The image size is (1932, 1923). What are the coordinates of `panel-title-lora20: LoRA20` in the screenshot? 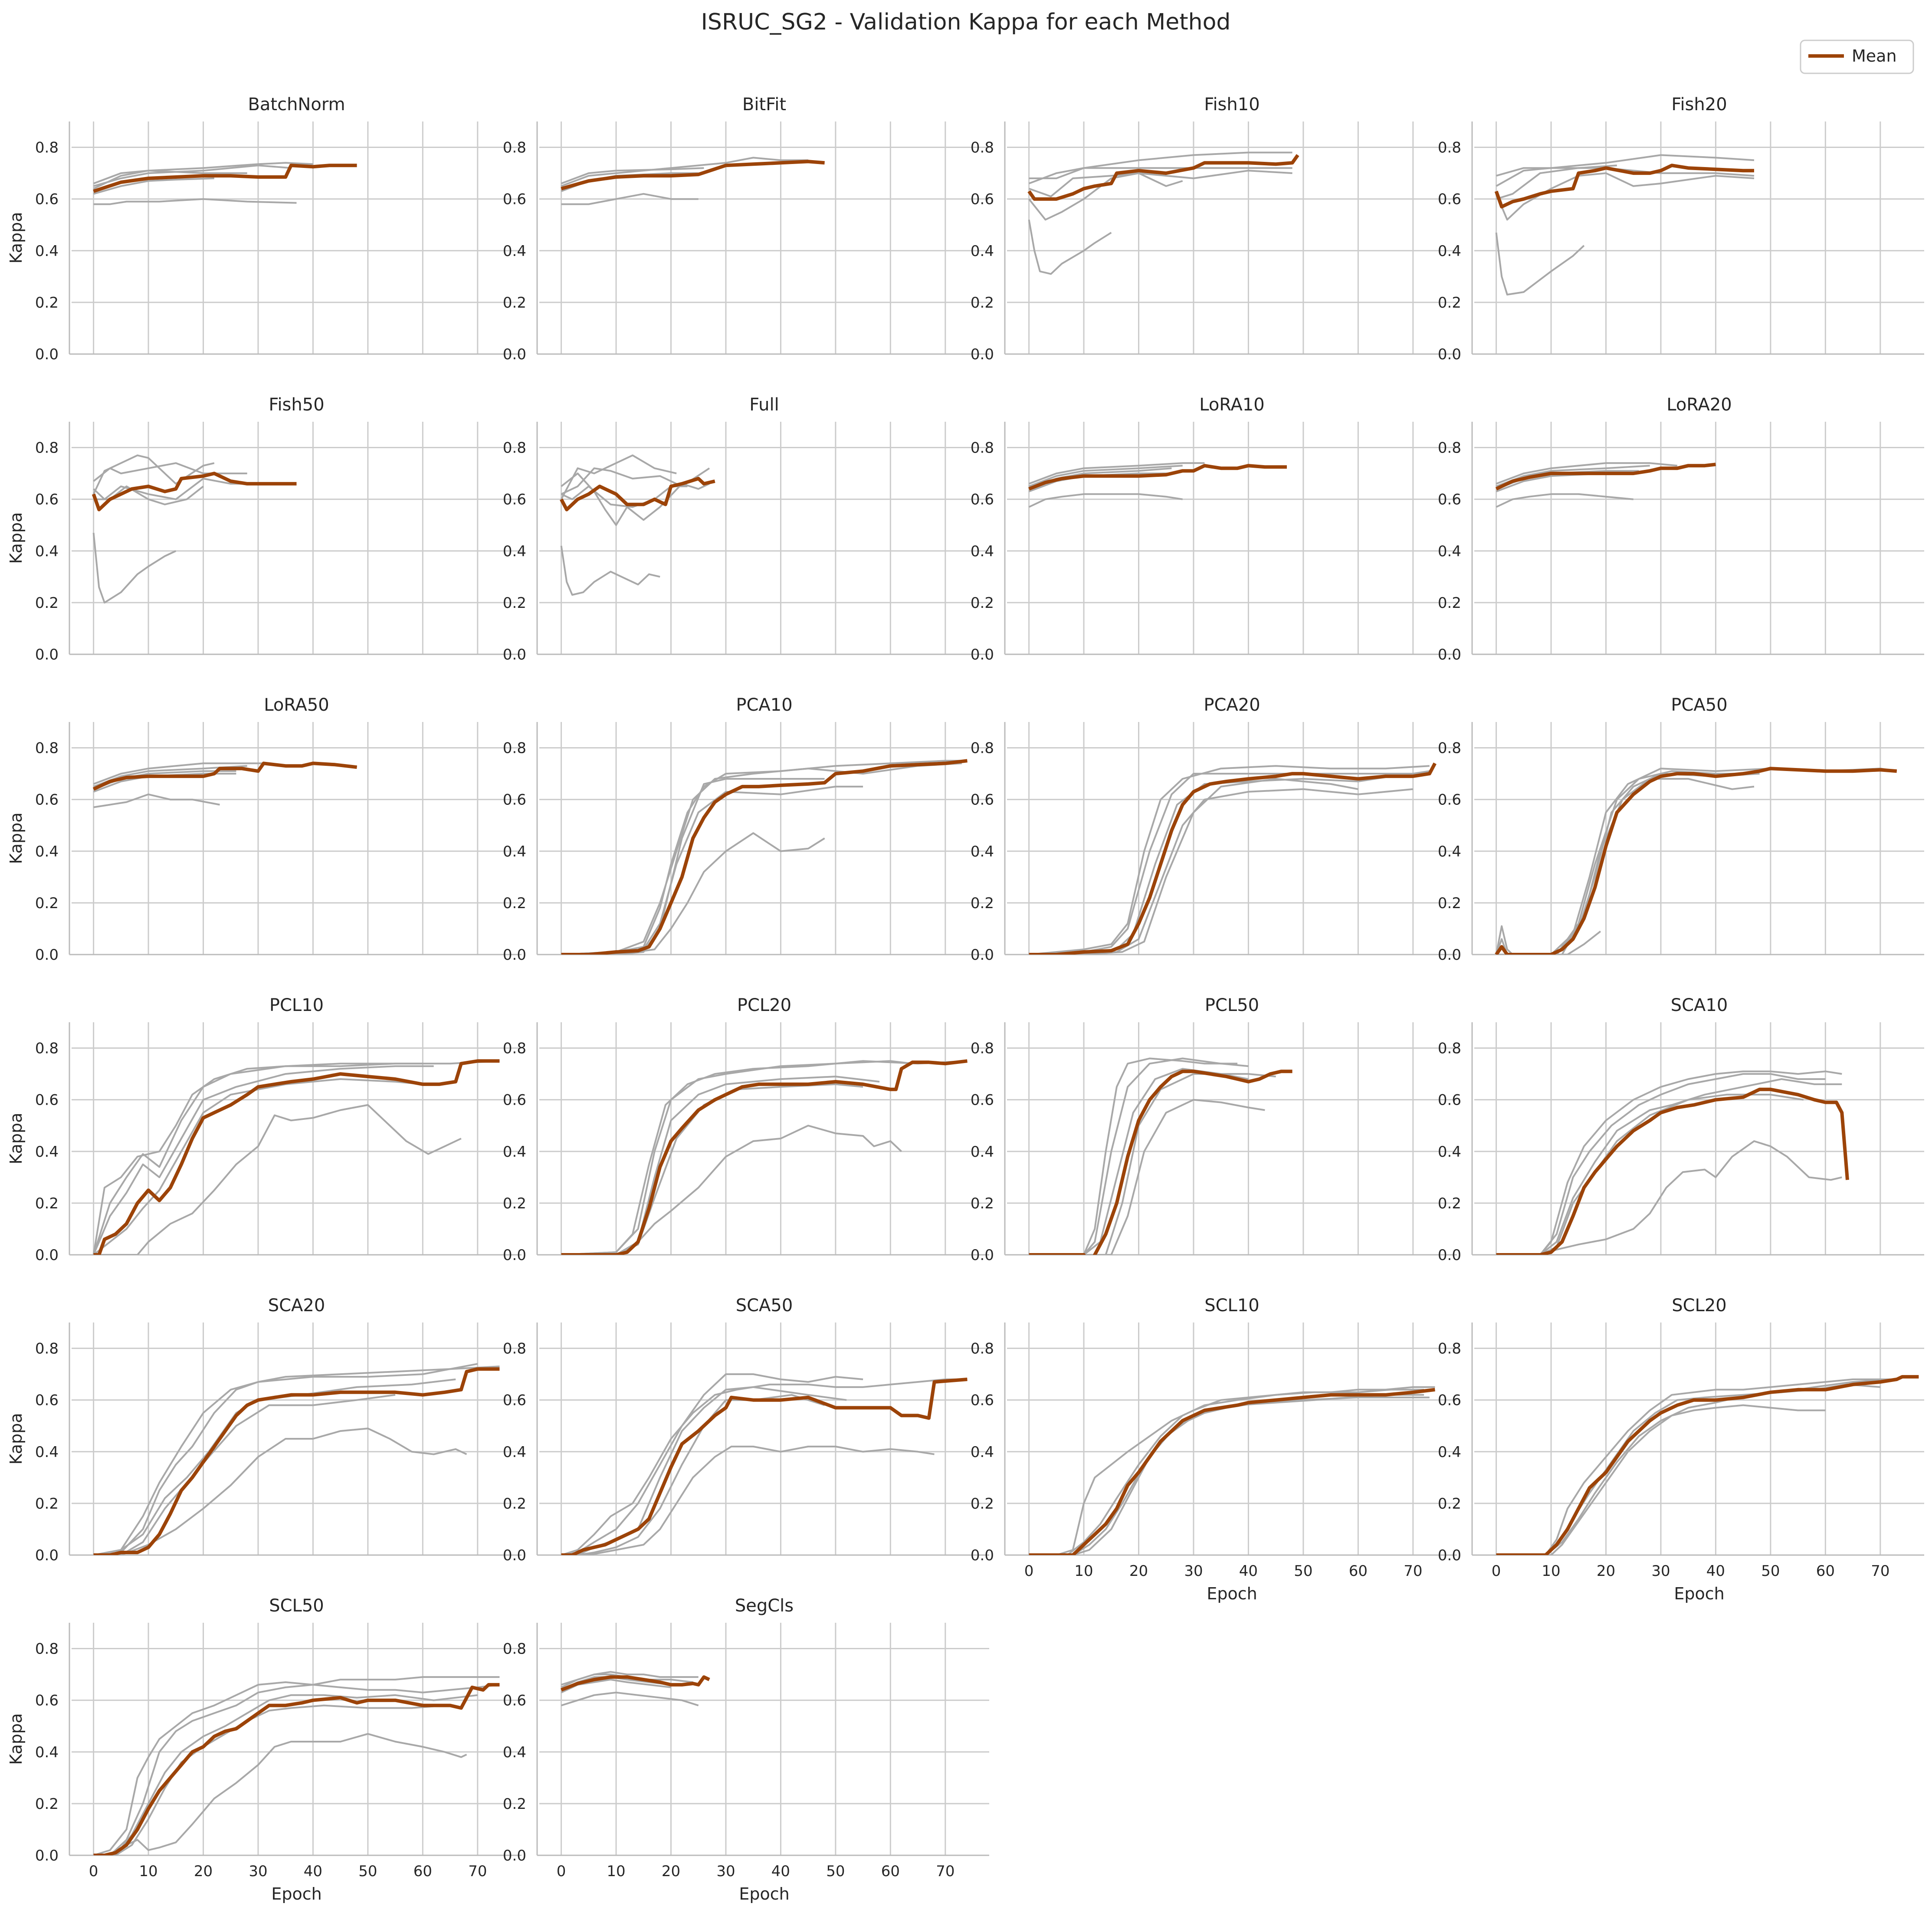 It's located at (1699, 405).